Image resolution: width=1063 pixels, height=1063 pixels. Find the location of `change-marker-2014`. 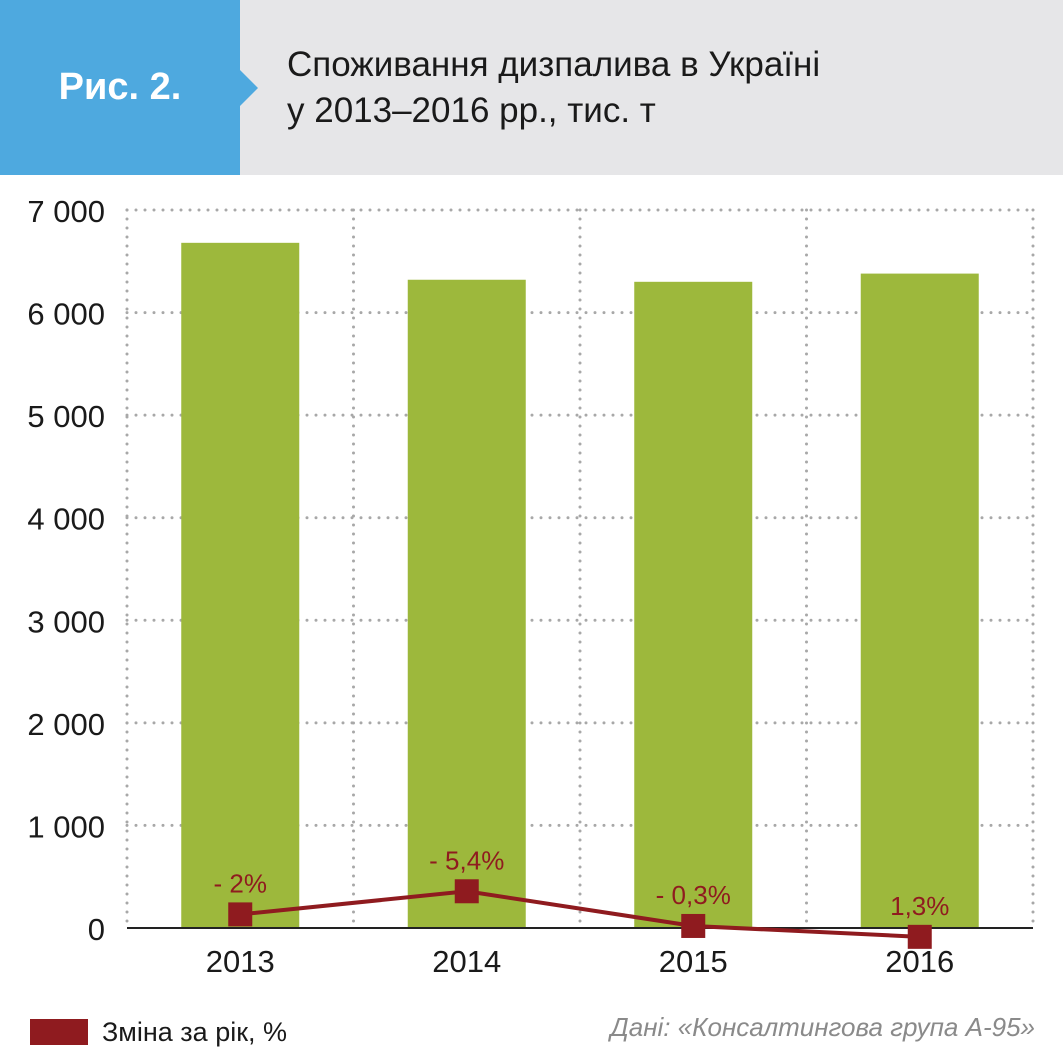

change-marker-2014 is located at coordinates (466, 891).